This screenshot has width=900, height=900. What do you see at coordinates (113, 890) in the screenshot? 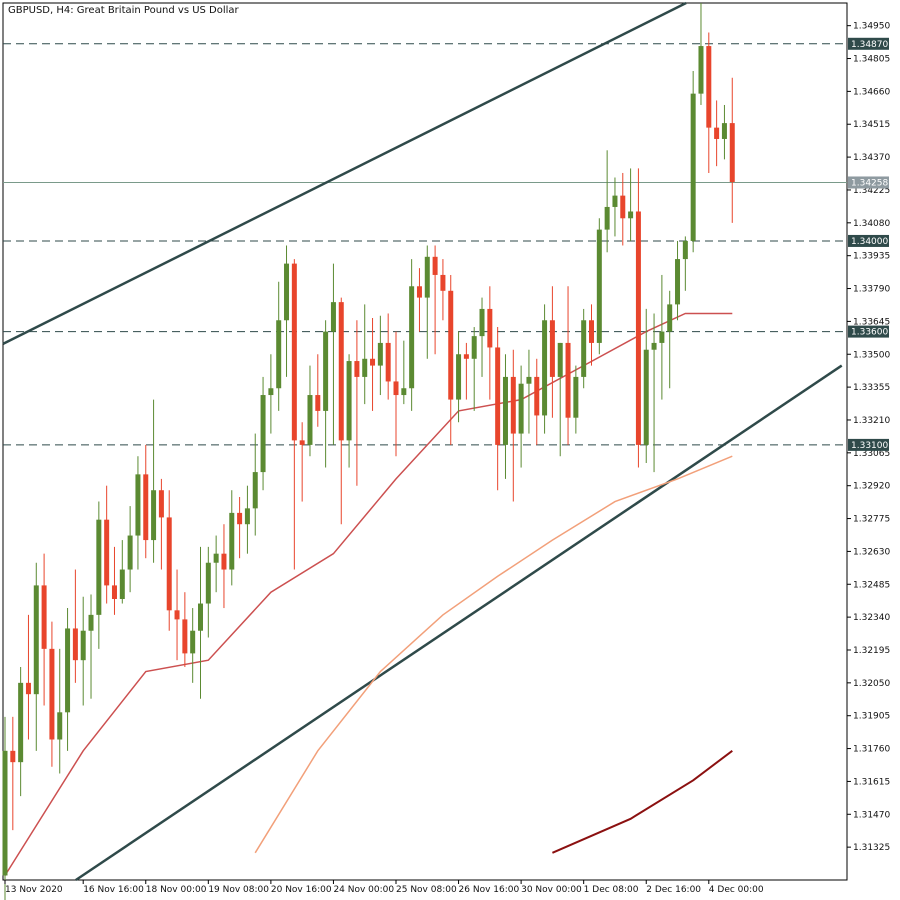
I see `x-tick-label: 16 Nov 16:00` at bounding box center [113, 890].